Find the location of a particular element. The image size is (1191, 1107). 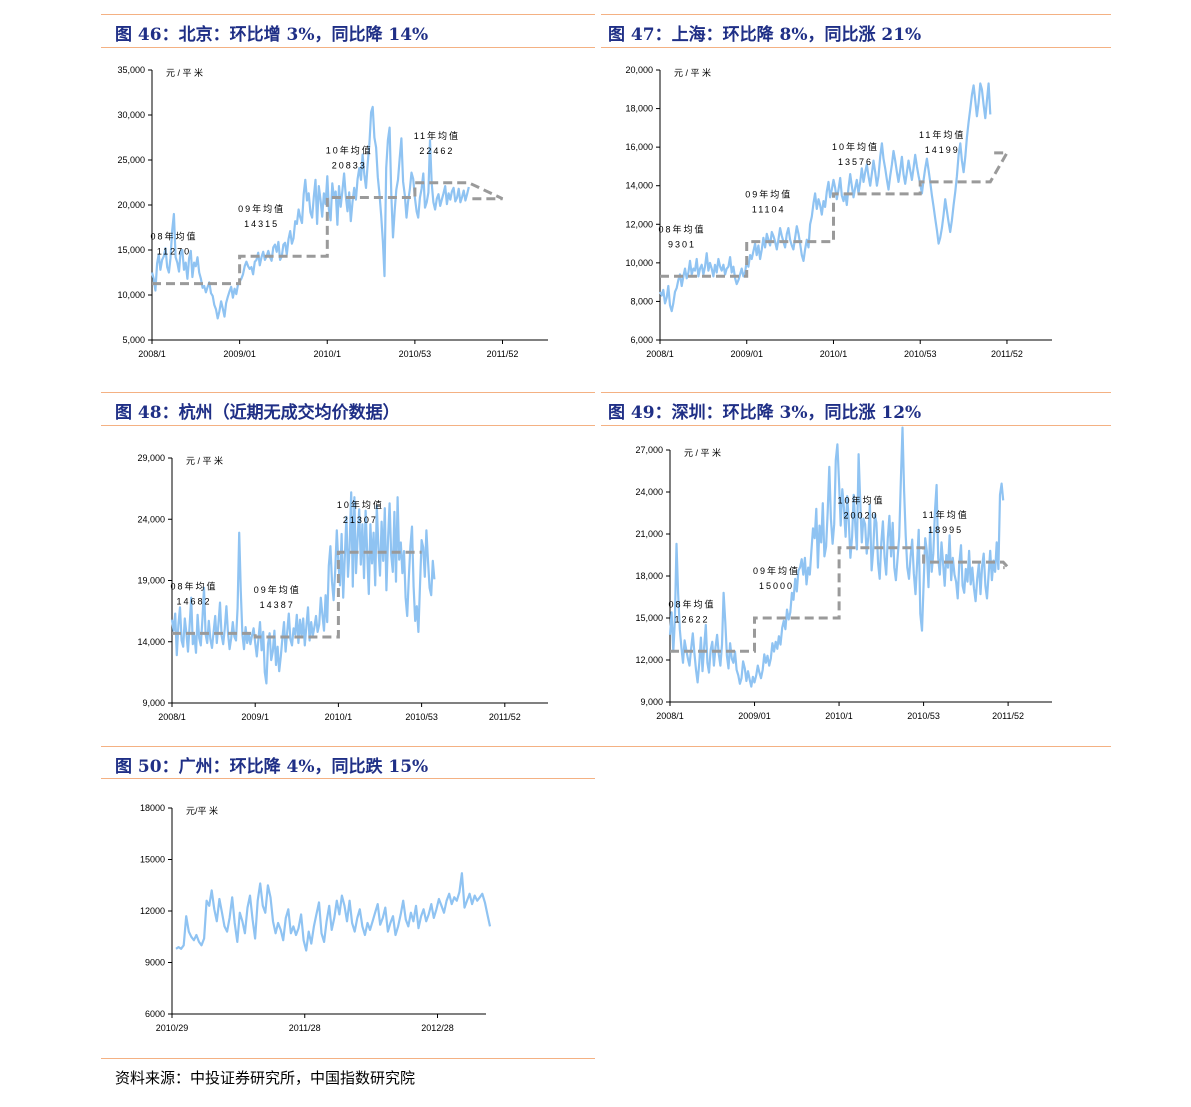

figure-49-title: 图 49：深圳：环比降 3%，同比涨 12% is located at coordinates (765, 413).